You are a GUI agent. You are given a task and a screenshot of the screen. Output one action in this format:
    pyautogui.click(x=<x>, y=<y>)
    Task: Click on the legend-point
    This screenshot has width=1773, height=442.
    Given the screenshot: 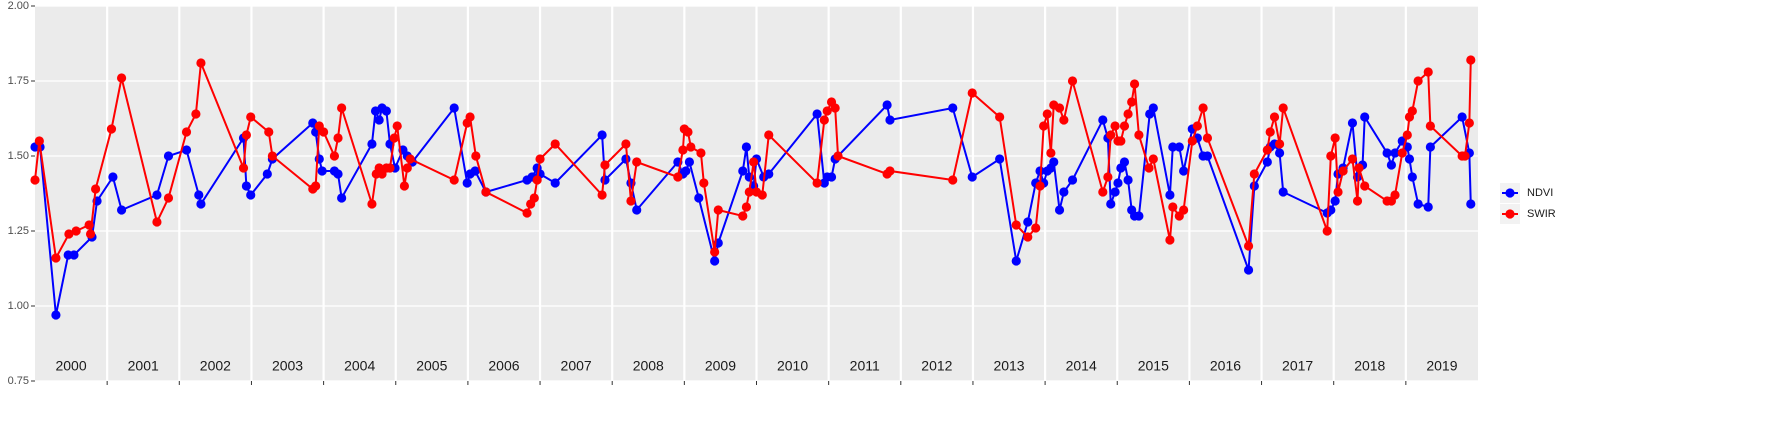 What is the action you would take?
    pyautogui.click(x=1510, y=193)
    